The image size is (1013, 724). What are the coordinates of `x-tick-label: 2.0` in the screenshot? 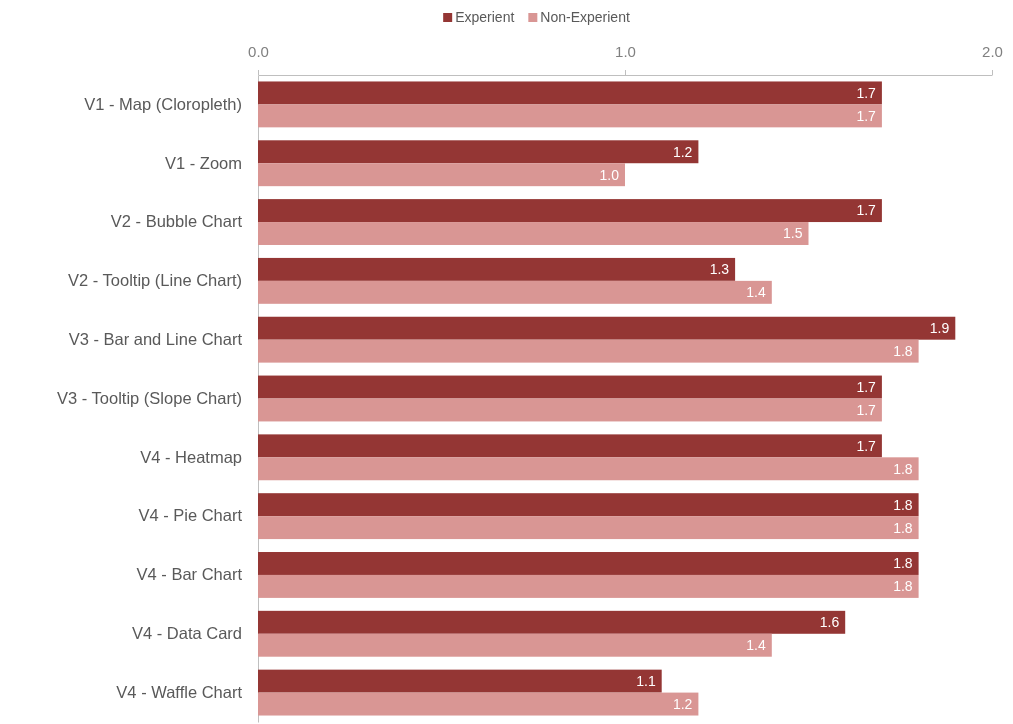 It's located at (992, 51).